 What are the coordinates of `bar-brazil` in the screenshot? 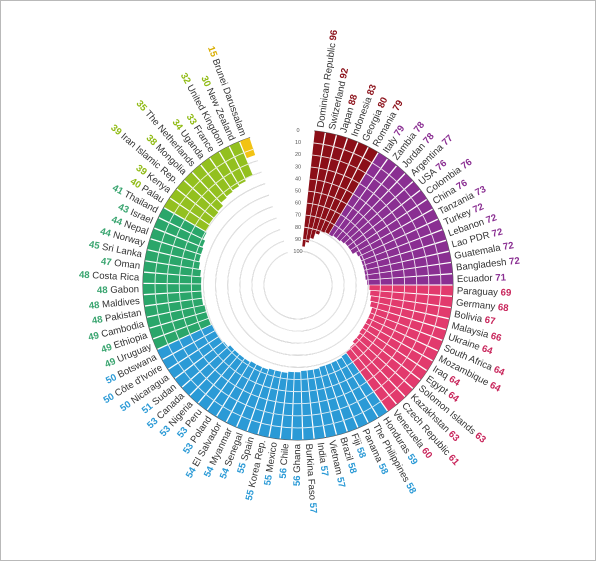 It's located at (333, 400).